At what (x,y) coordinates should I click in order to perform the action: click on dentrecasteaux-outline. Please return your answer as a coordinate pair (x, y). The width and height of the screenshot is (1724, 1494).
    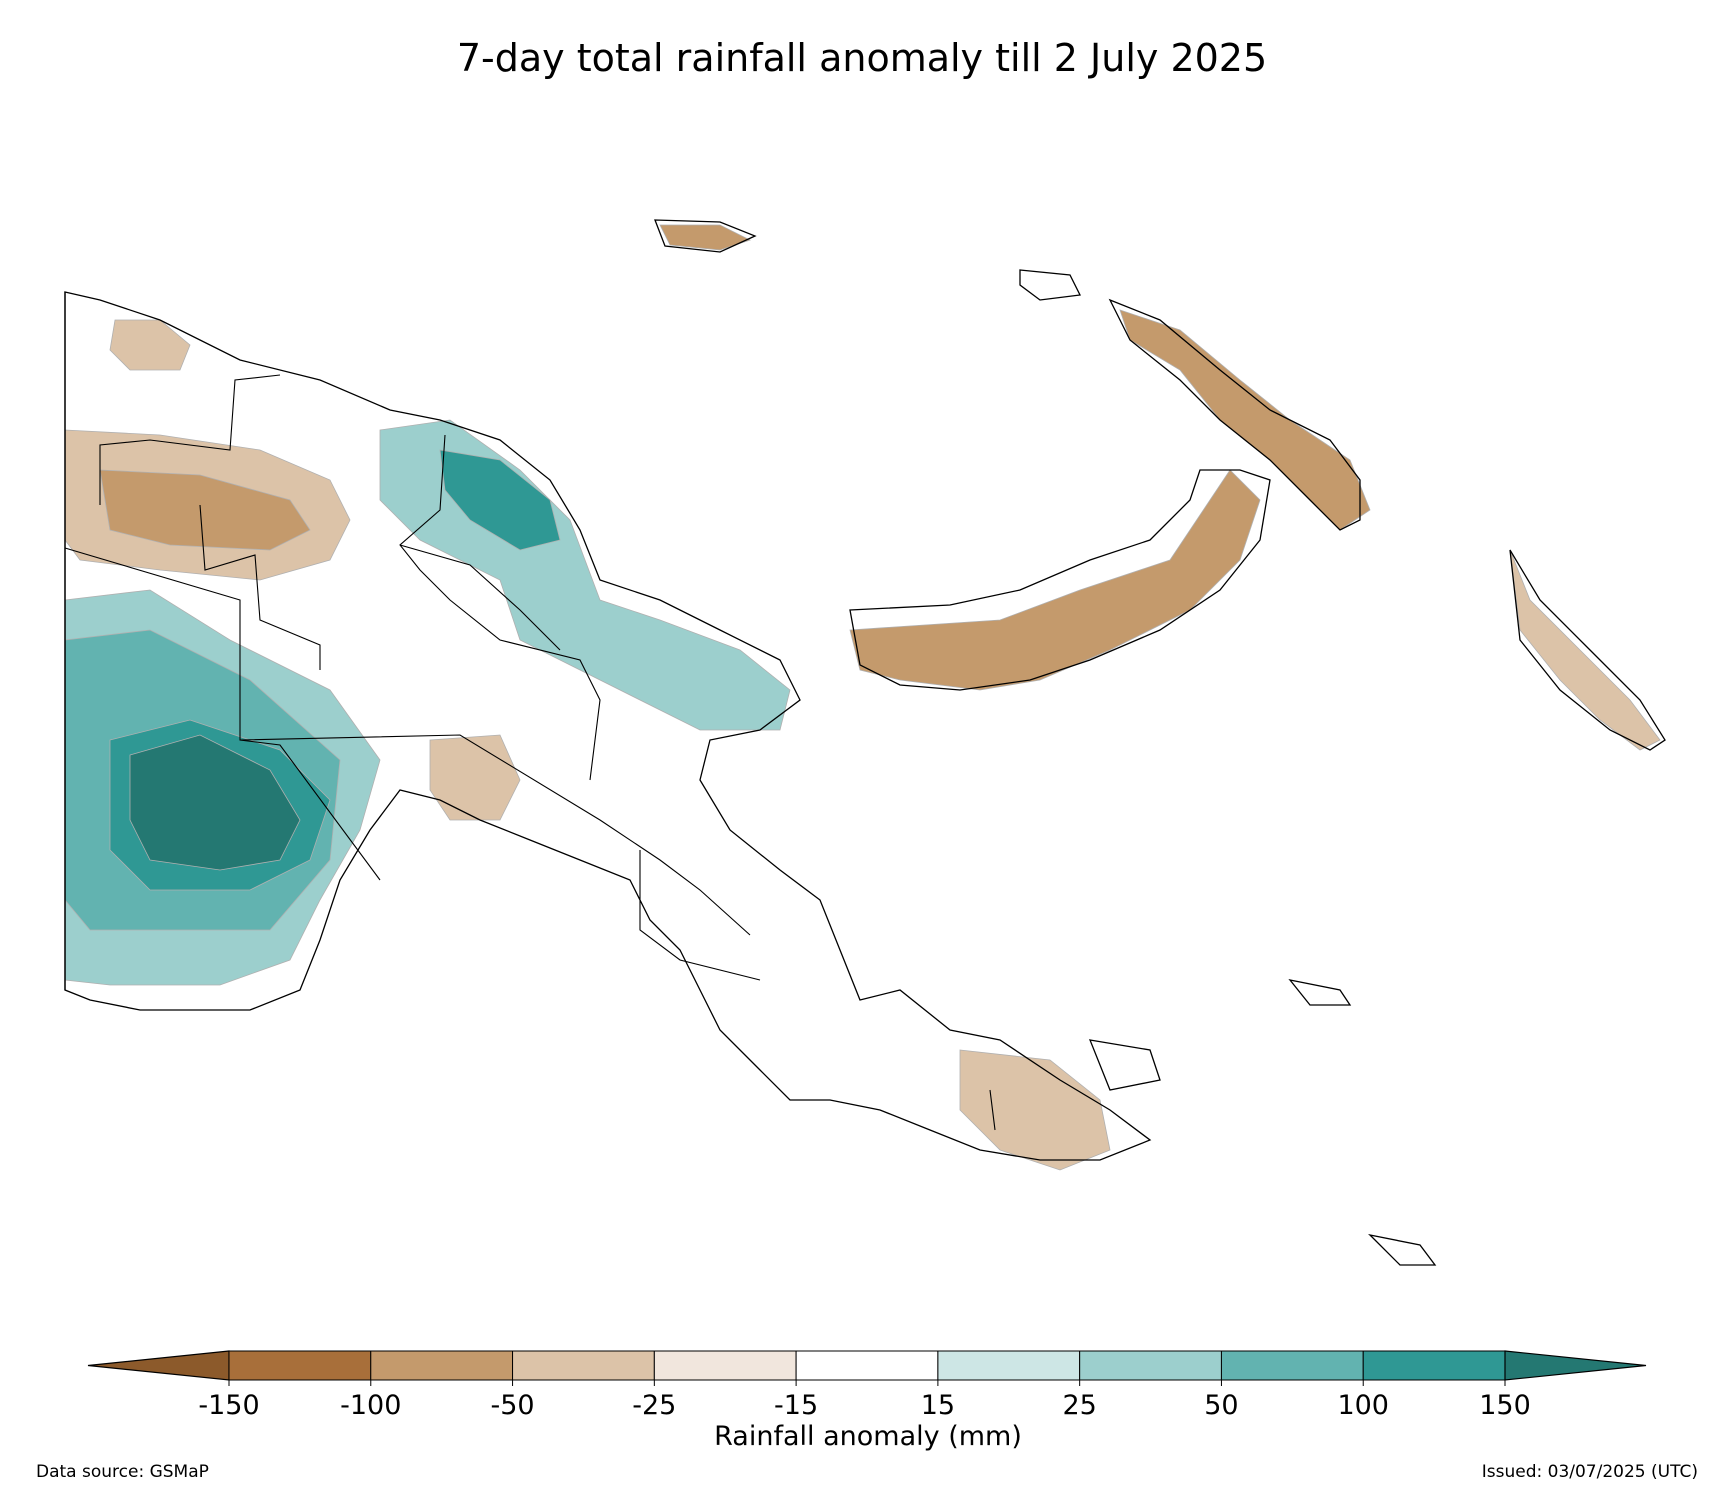
    Looking at the image, I should click on (1124, 1065).